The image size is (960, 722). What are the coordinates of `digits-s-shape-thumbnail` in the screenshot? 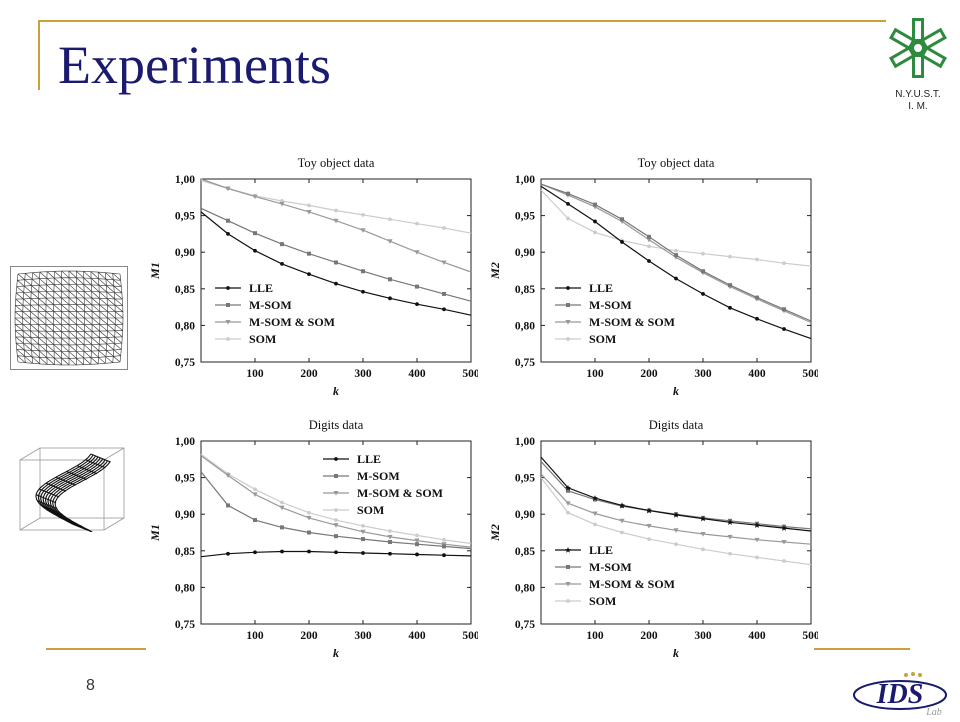 It's located at (72, 489).